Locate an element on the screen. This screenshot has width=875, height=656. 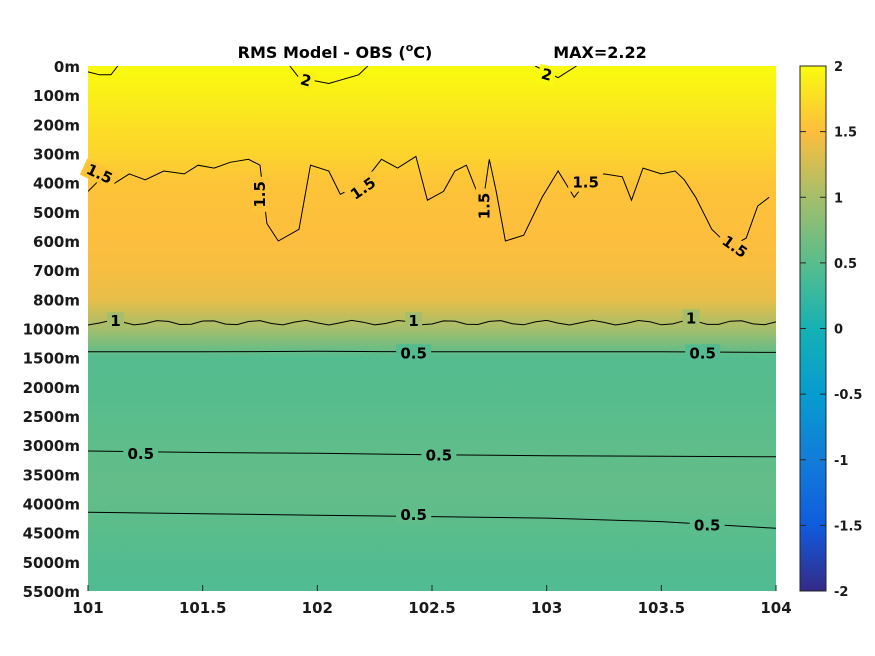
y-tick-label: 3000m is located at coordinates (51, 446).